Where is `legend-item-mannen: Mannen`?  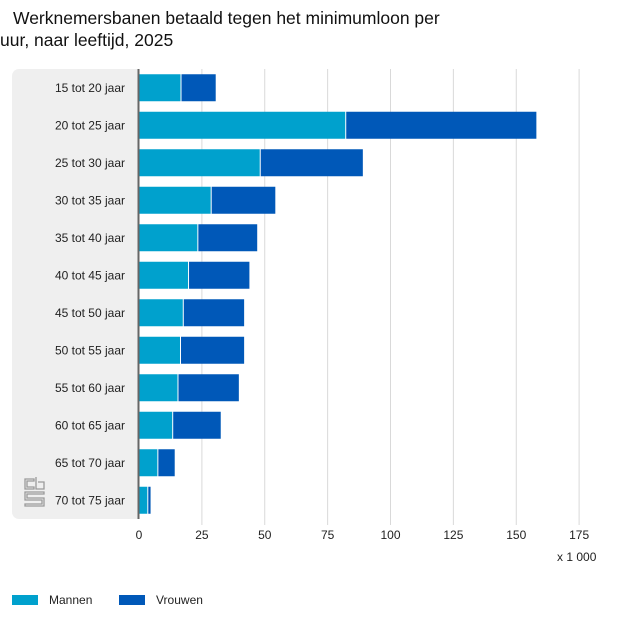 legend-item-mannen: Mannen is located at coordinates (52, 600).